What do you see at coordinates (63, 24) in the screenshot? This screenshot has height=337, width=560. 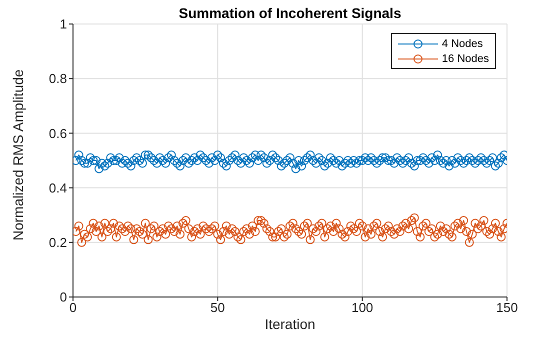 I see `y-tick-label: 1` at bounding box center [63, 24].